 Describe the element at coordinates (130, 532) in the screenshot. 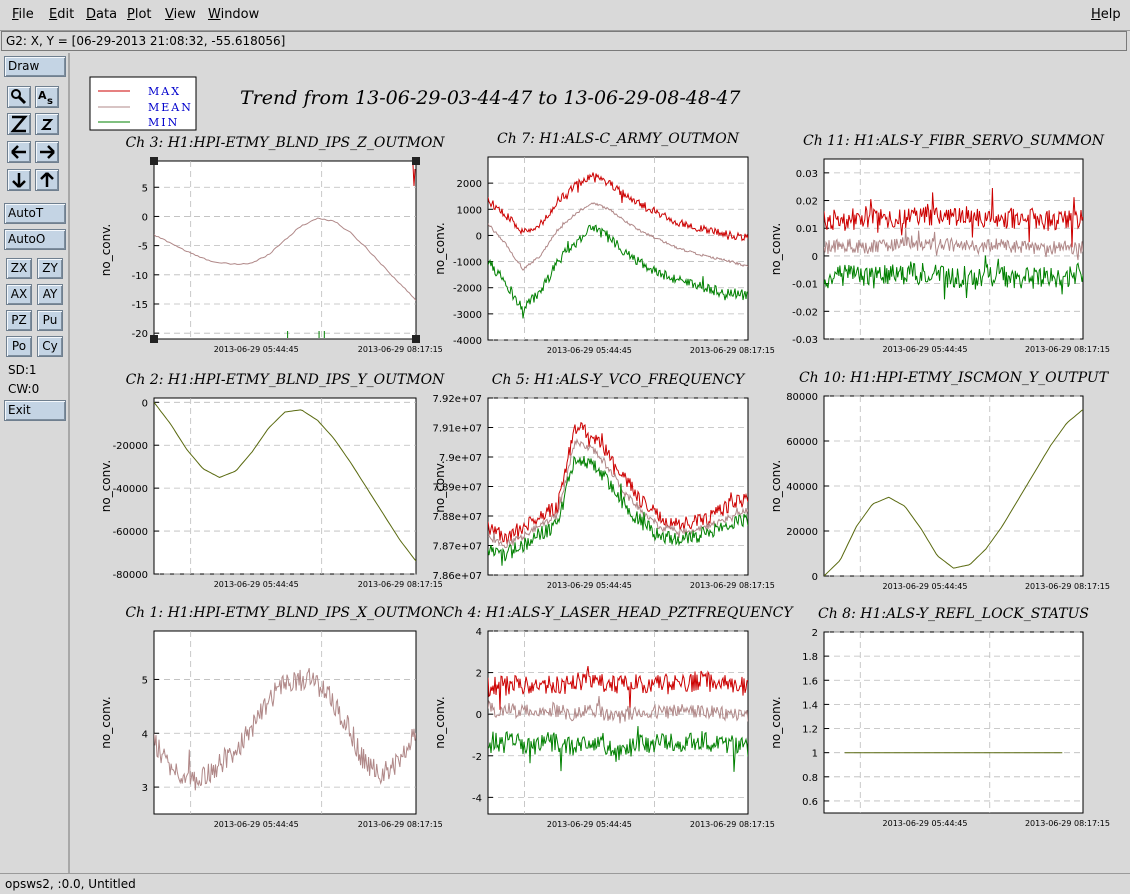

I see `y-tick-label: -60000` at that location.